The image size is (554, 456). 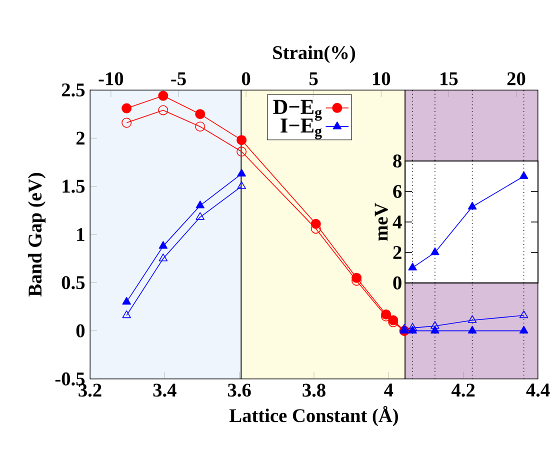 I want to click on y2-tick-label: 8, so click(x=397, y=161).